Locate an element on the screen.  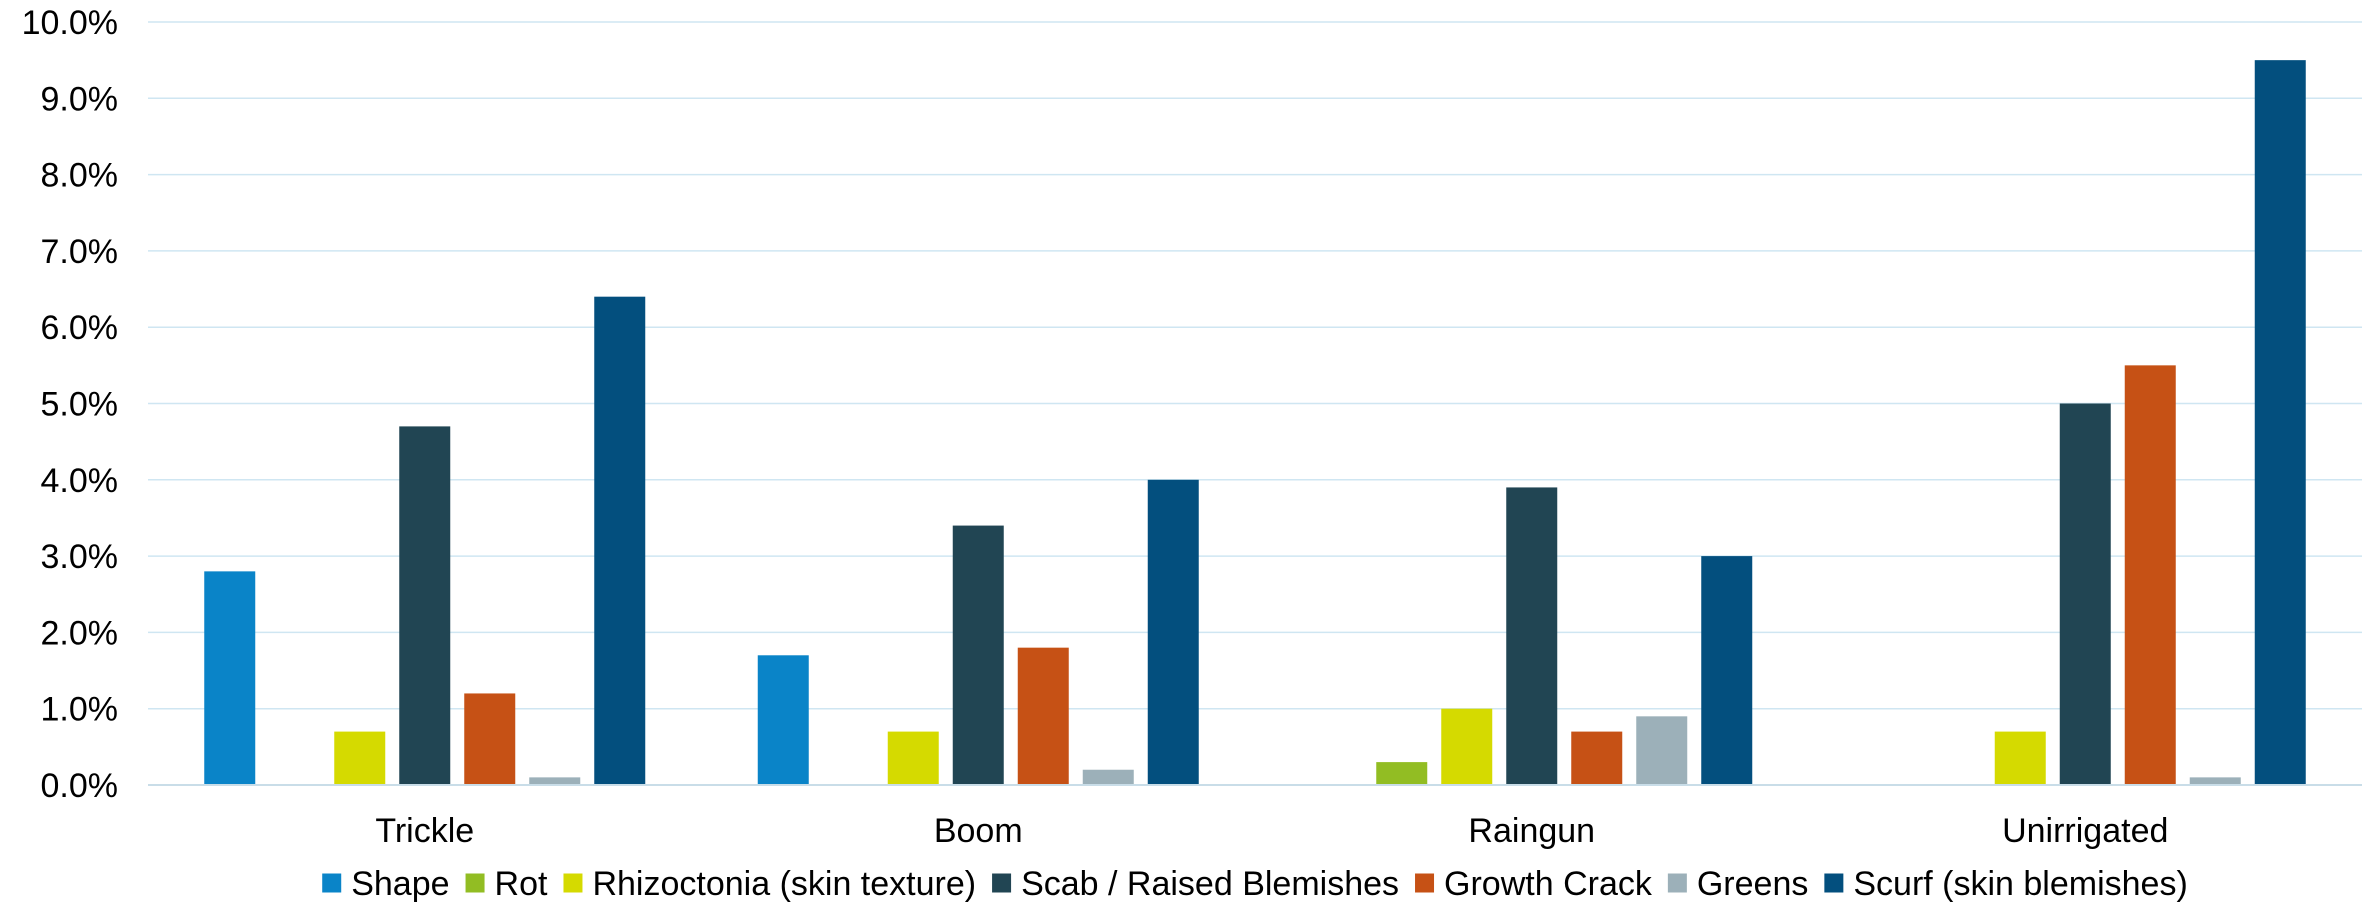
legend-item: Rot is located at coordinates (506, 884).